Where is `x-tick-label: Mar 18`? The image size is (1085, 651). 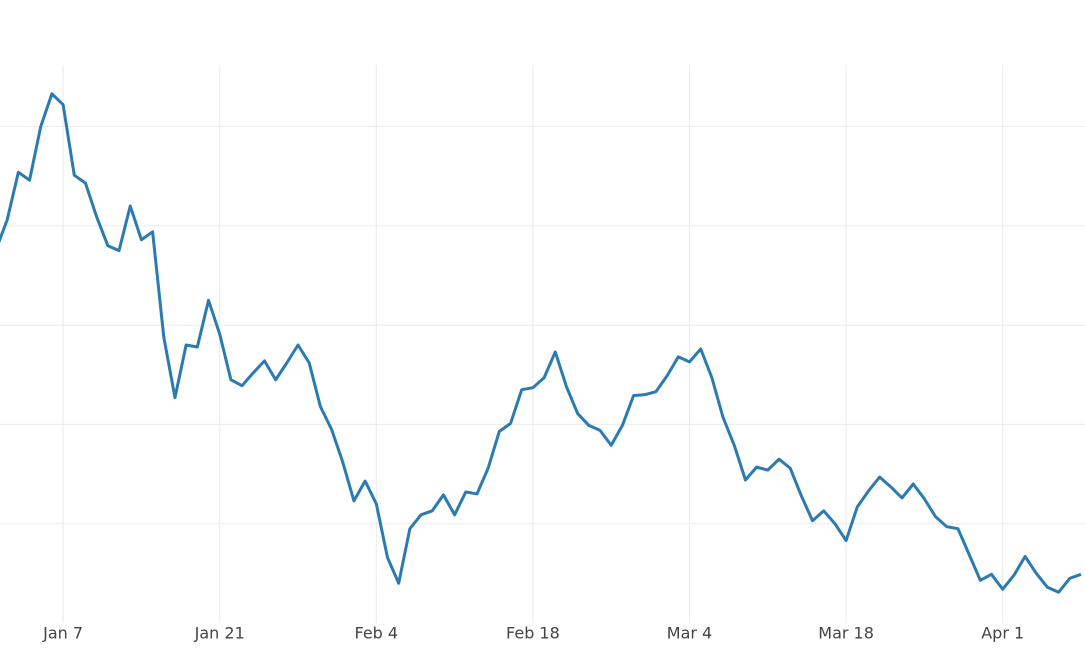
x-tick-label: Mar 18 is located at coordinates (846, 633).